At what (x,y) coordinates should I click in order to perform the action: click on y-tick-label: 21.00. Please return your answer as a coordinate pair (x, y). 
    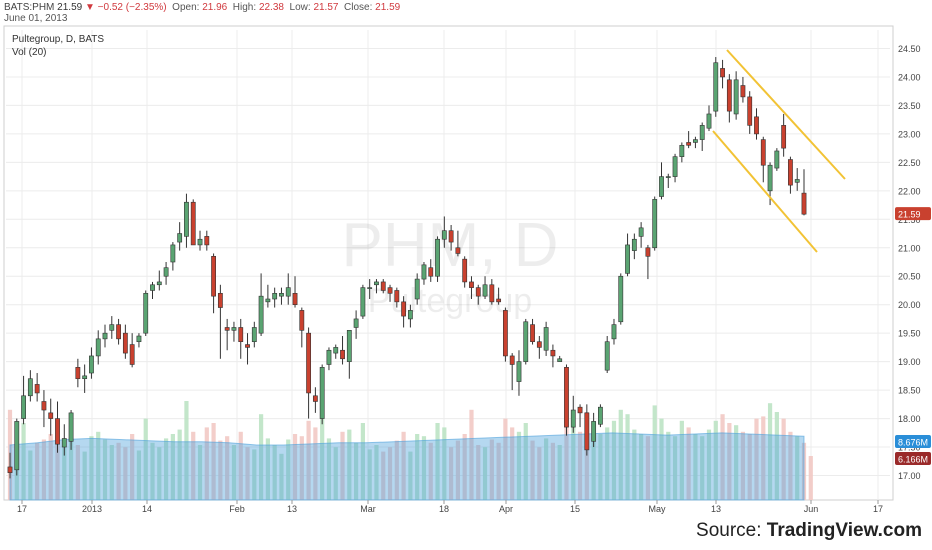
    Looking at the image, I should click on (909, 248).